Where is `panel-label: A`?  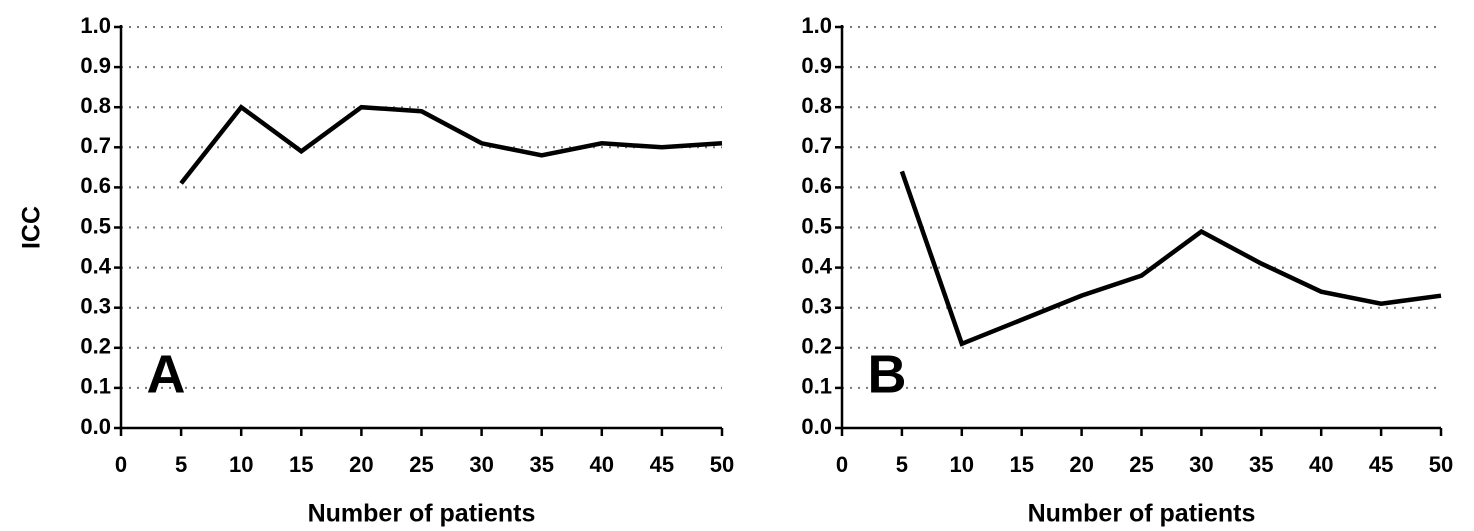
panel-label: A is located at coordinates (166, 374).